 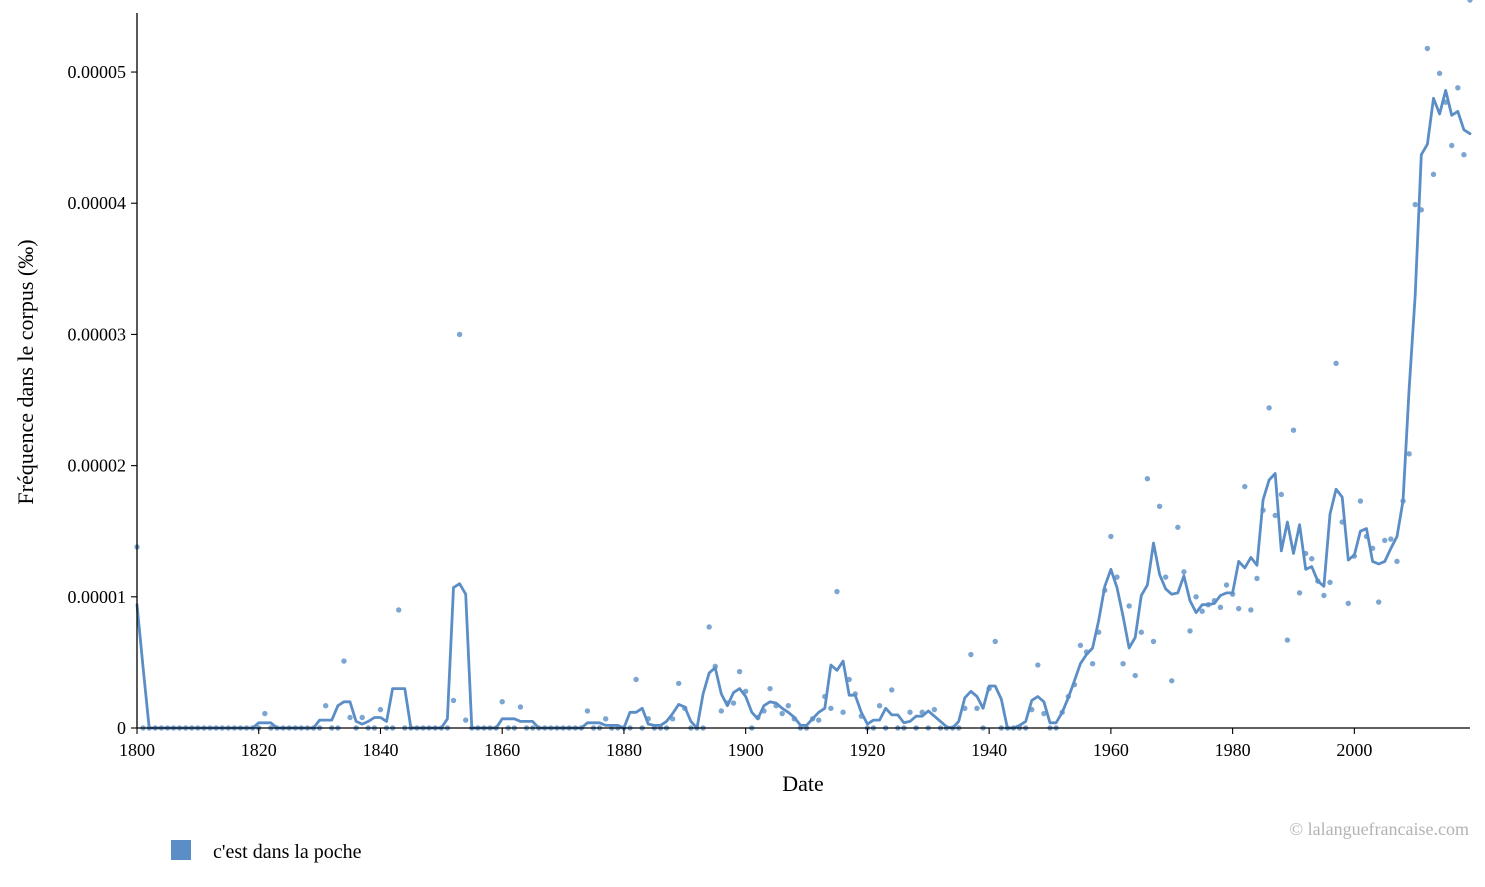 I want to click on y-tick-label: 0.00002, so click(x=97, y=466).